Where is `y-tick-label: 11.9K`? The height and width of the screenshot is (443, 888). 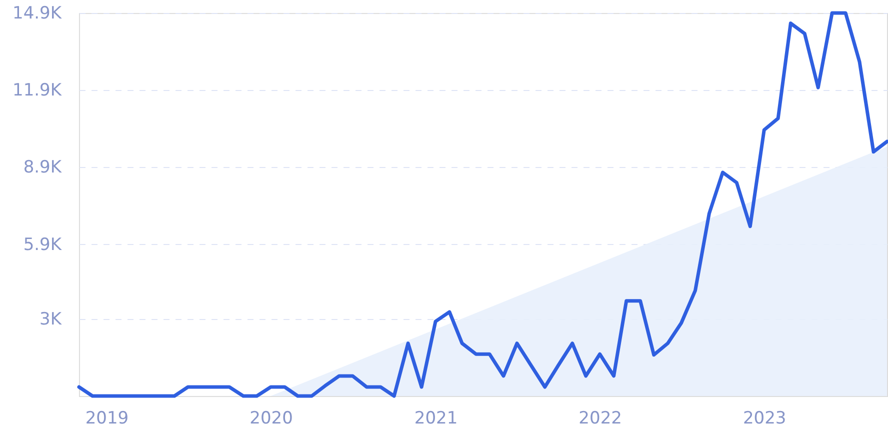
y-tick-label: 11.9K is located at coordinates (37, 90).